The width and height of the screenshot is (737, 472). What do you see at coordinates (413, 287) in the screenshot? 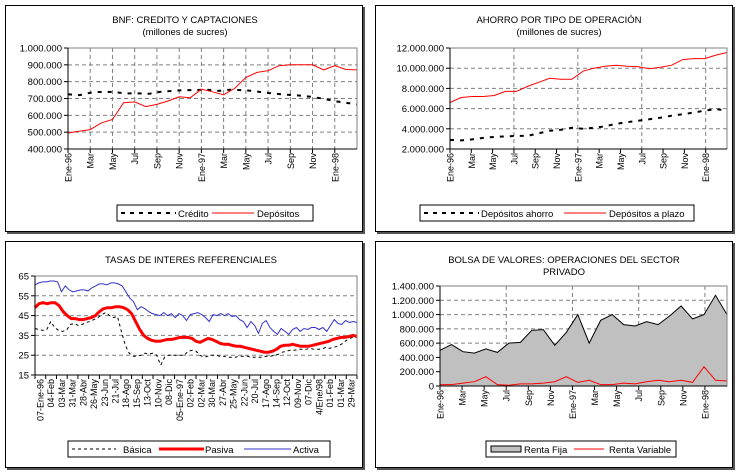
I see `y-tick-label: 1.400.000` at bounding box center [413, 287].